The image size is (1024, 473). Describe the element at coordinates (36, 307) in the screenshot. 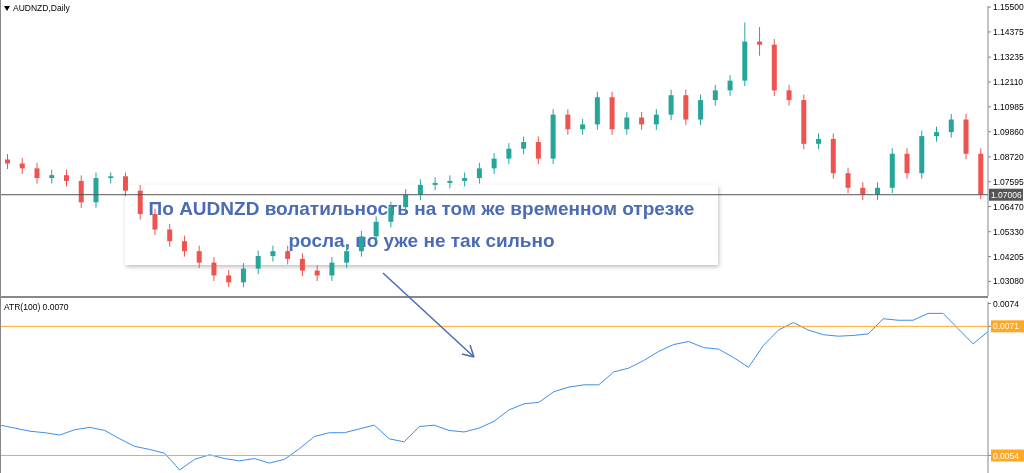

I see `chart-title: ATR(100) 0.0070` at that location.